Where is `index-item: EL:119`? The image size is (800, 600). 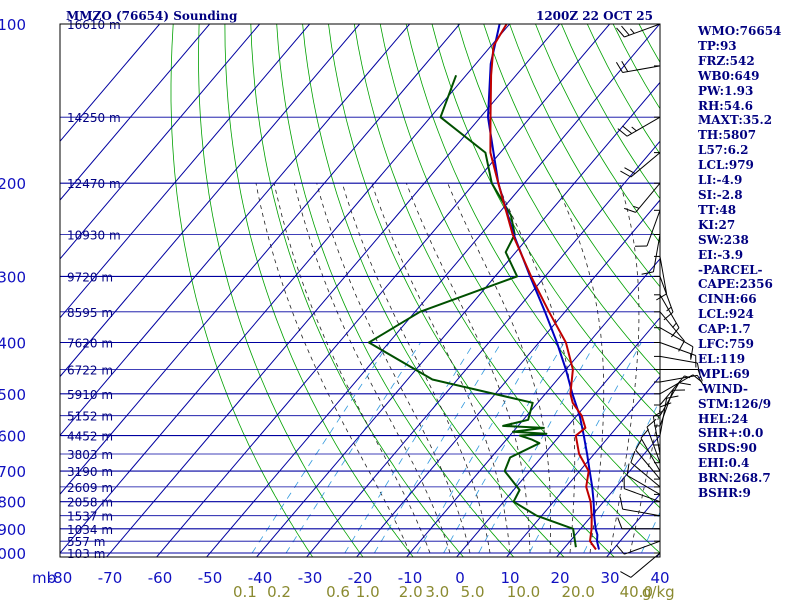 index-item: EL:119 is located at coordinates (722, 358).